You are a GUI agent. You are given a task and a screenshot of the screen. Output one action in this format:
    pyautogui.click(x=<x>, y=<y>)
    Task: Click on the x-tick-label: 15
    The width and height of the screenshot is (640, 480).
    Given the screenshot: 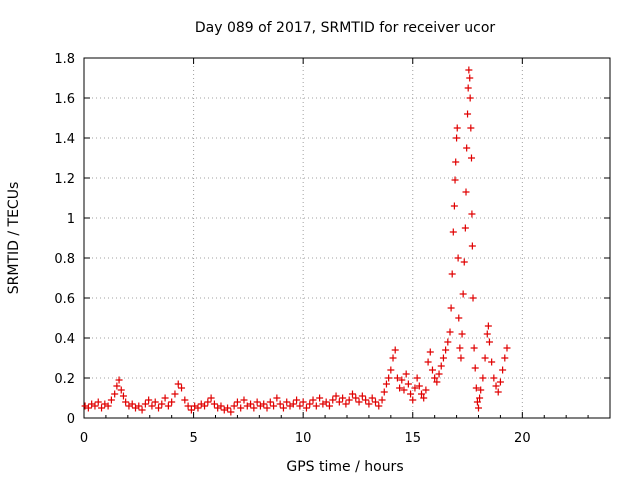 What is the action you would take?
    pyautogui.click(x=412, y=438)
    